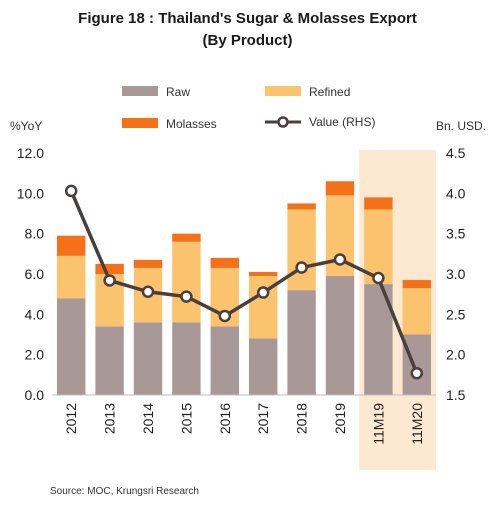 The width and height of the screenshot is (495, 509). What do you see at coordinates (110, 418) in the screenshot?
I see `x-tick-label: 2013` at bounding box center [110, 418].